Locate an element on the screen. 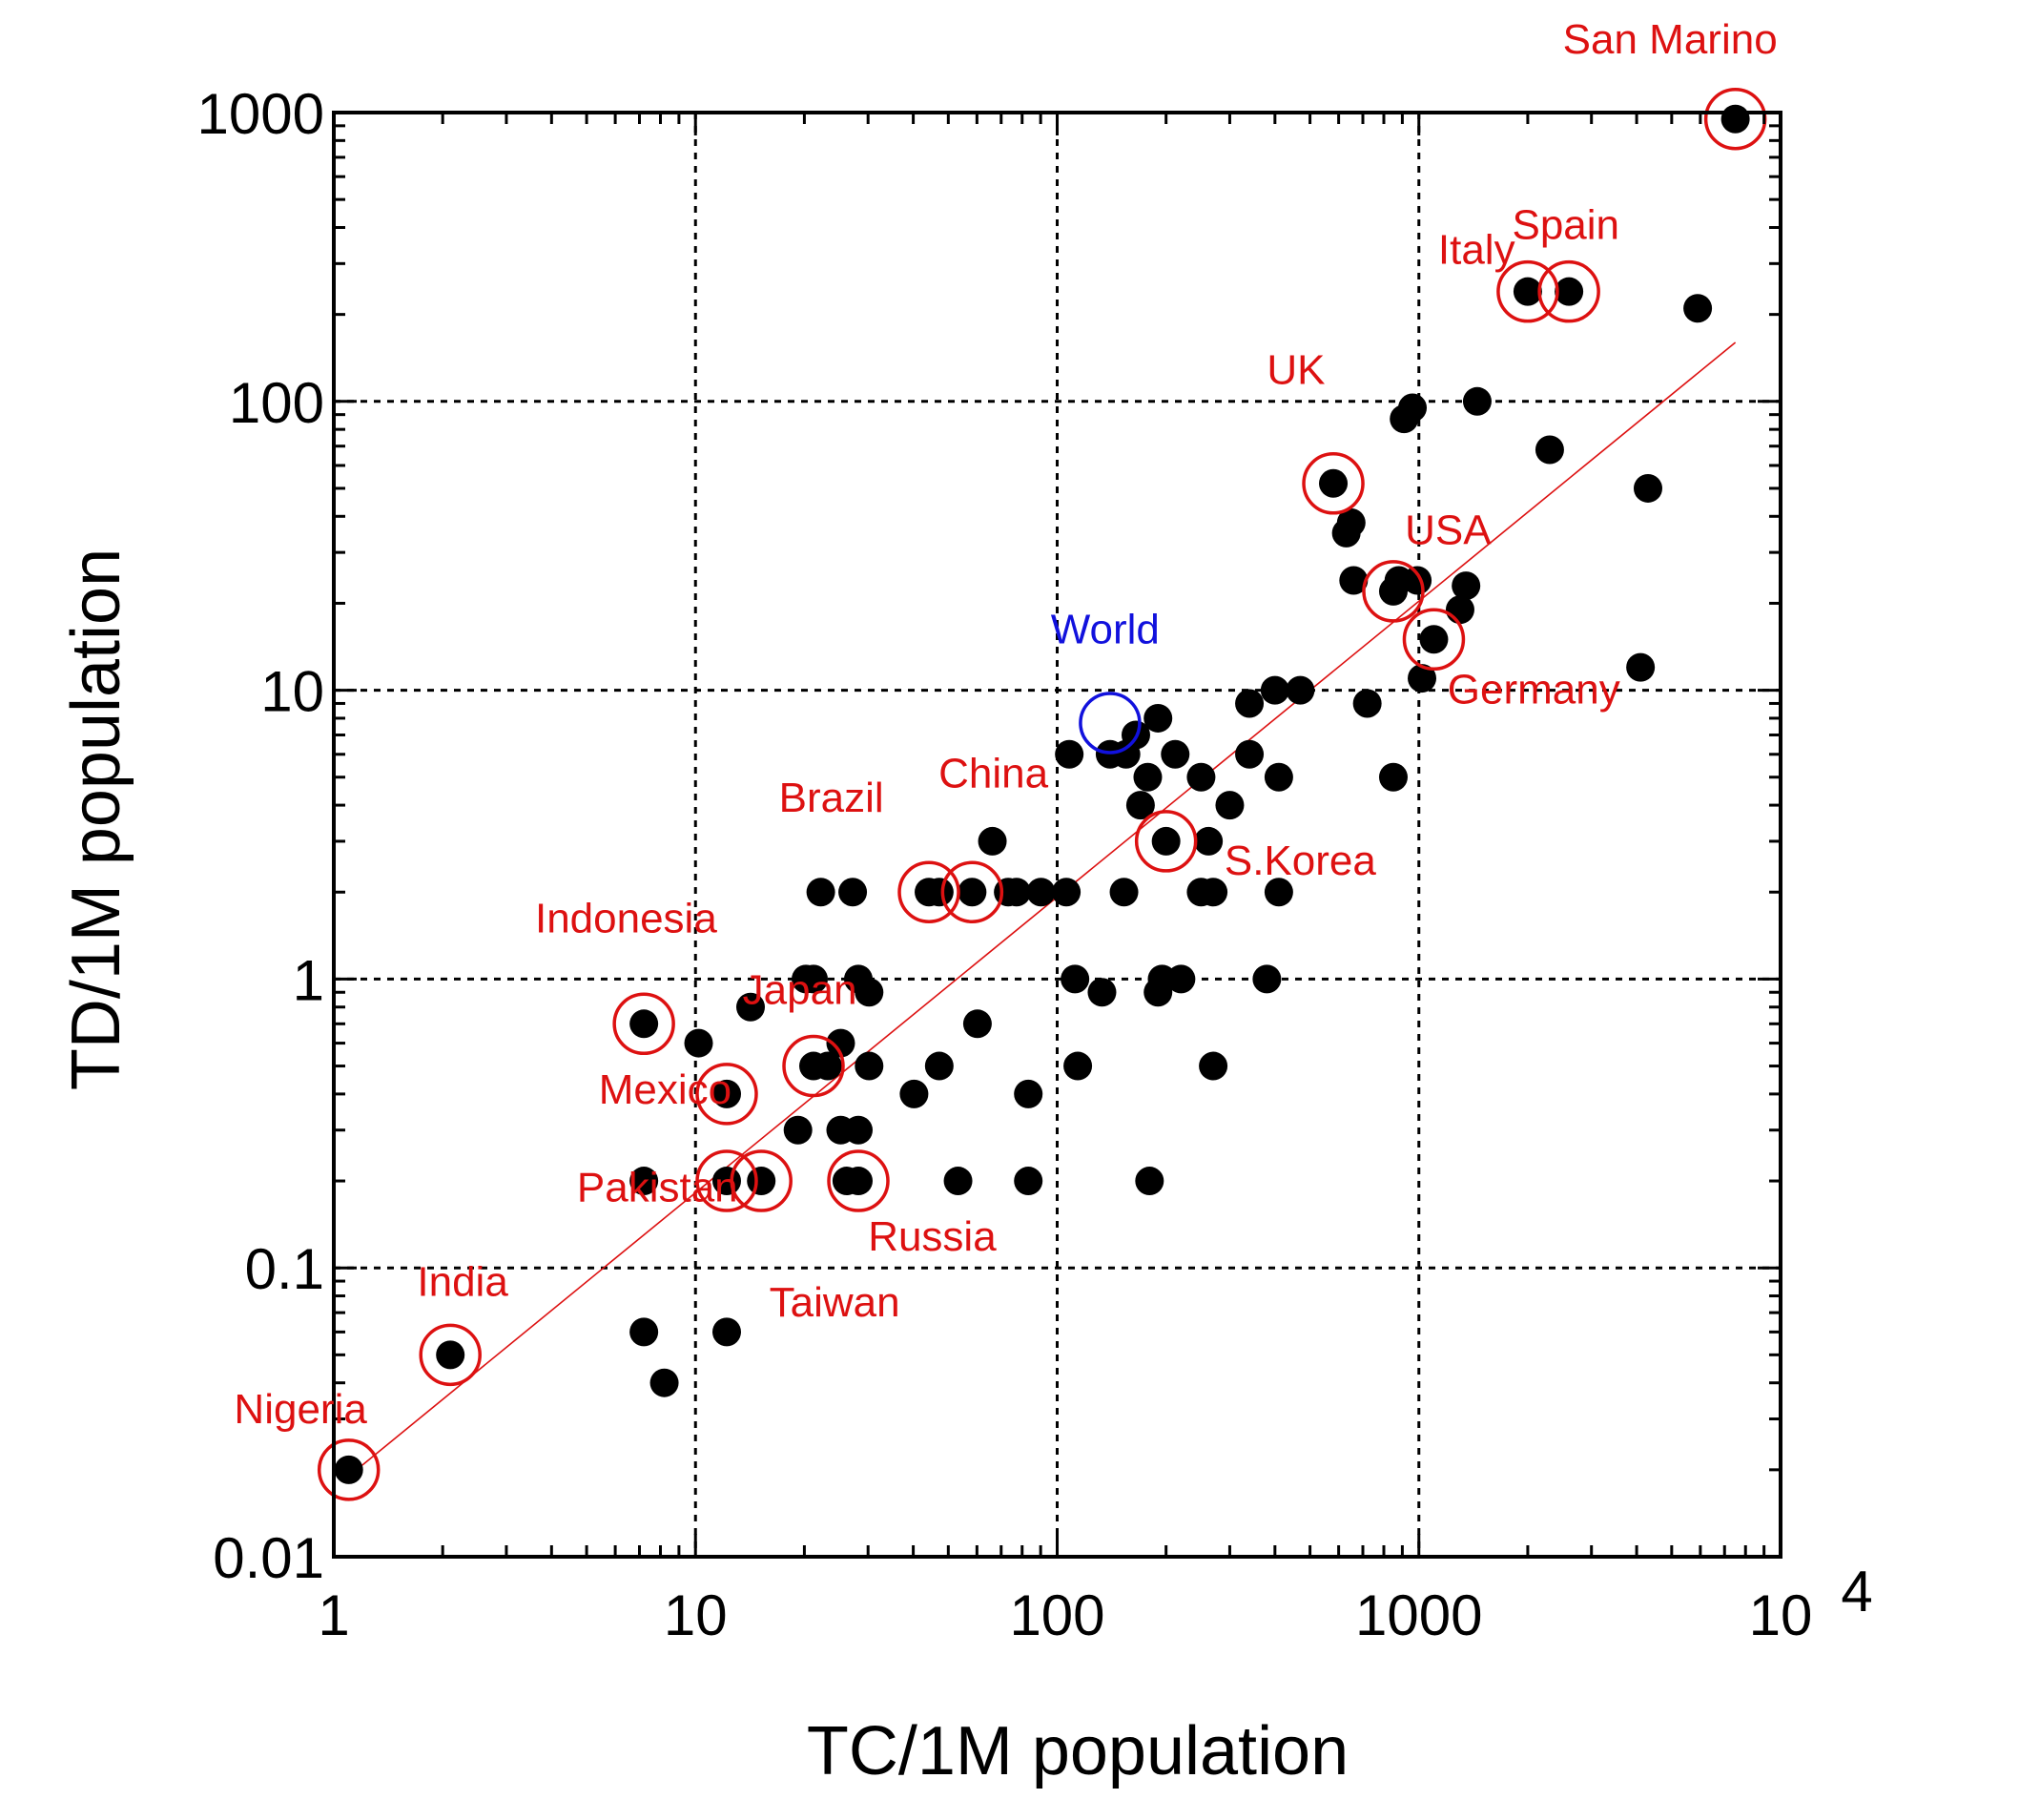 The image size is (2019, 1820). country-label: Brazil is located at coordinates (831, 798).